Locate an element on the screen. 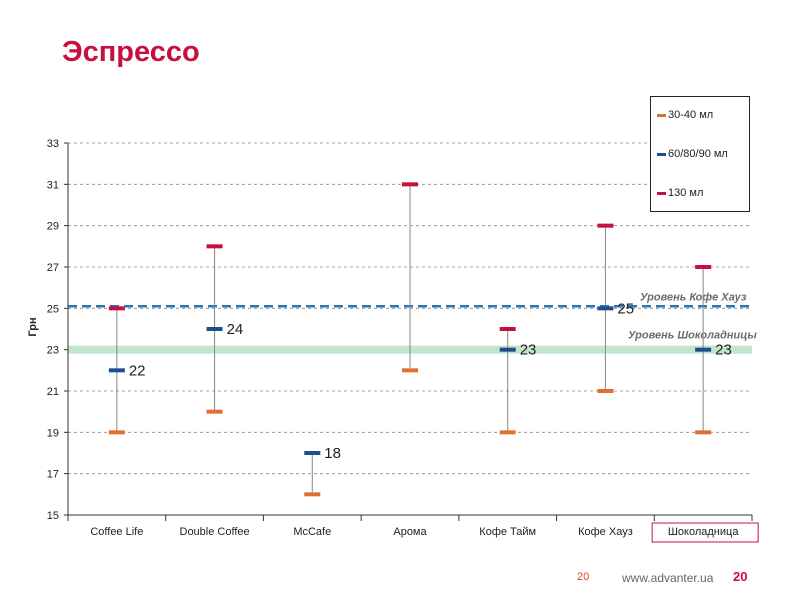 The image size is (800, 600). y-tick-label: 29 is located at coordinates (53, 227).